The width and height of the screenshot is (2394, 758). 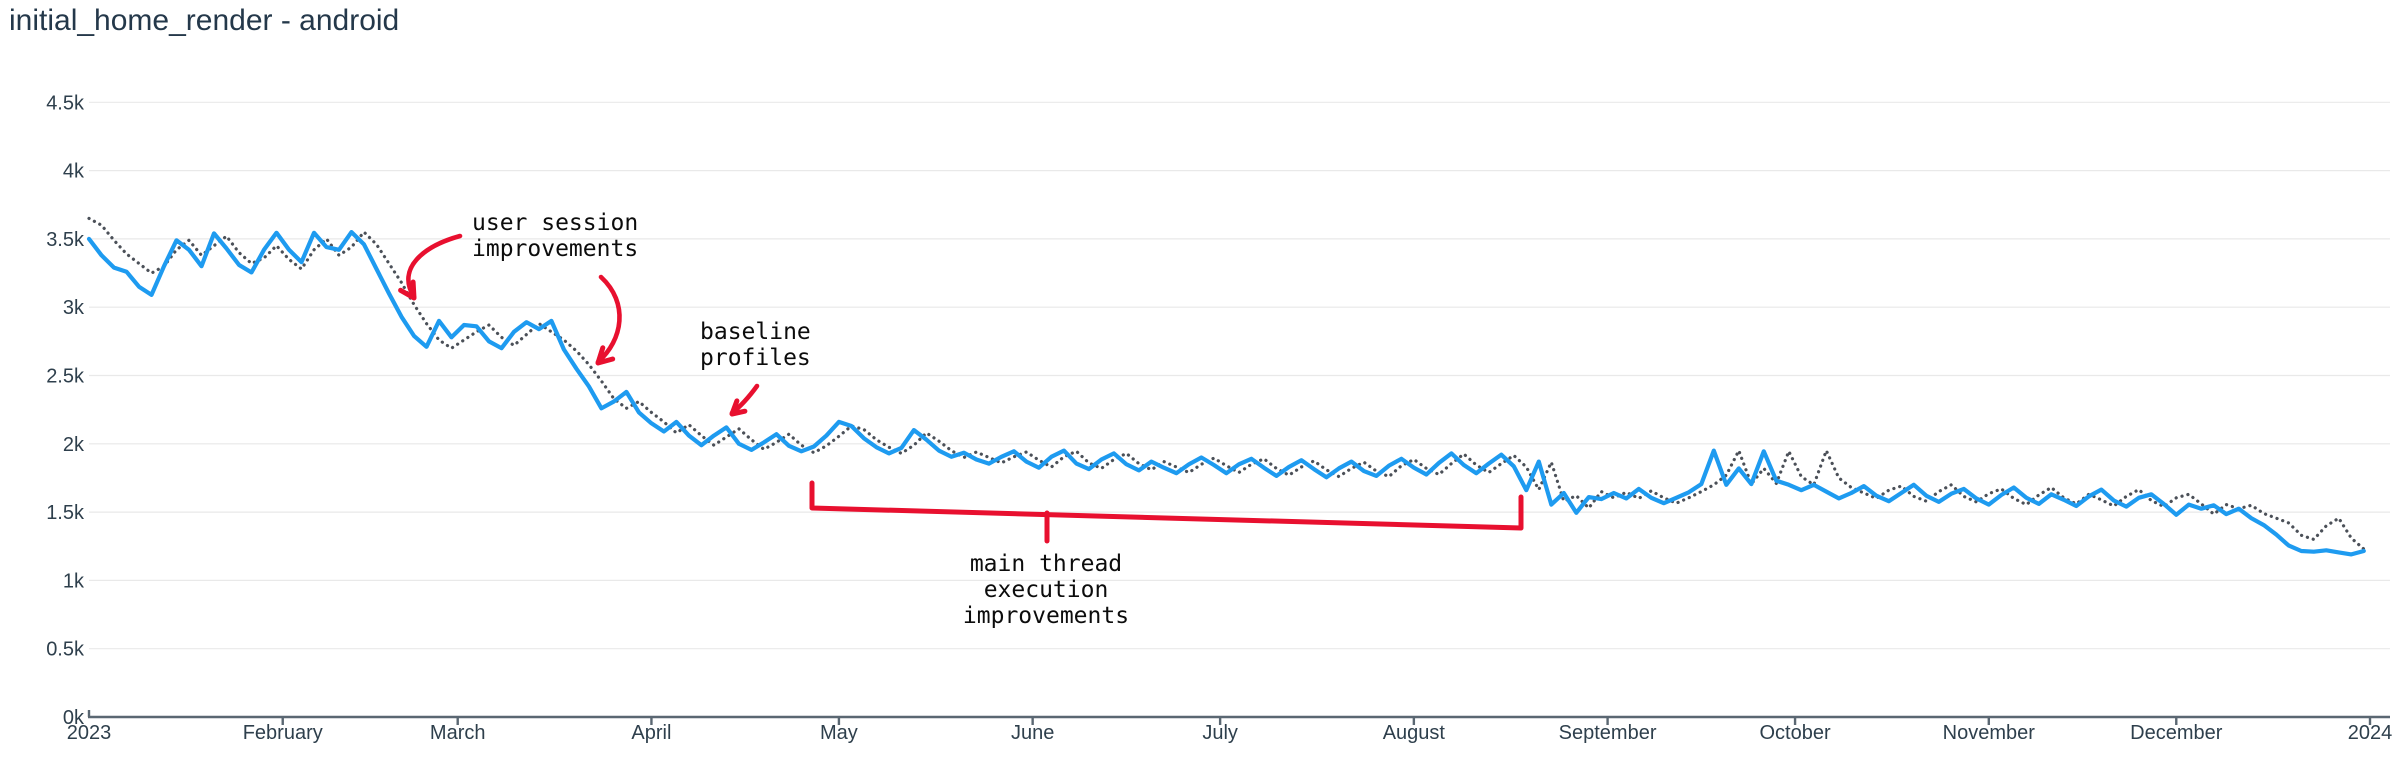 I want to click on x-tick-label: December, so click(x=2176, y=733).